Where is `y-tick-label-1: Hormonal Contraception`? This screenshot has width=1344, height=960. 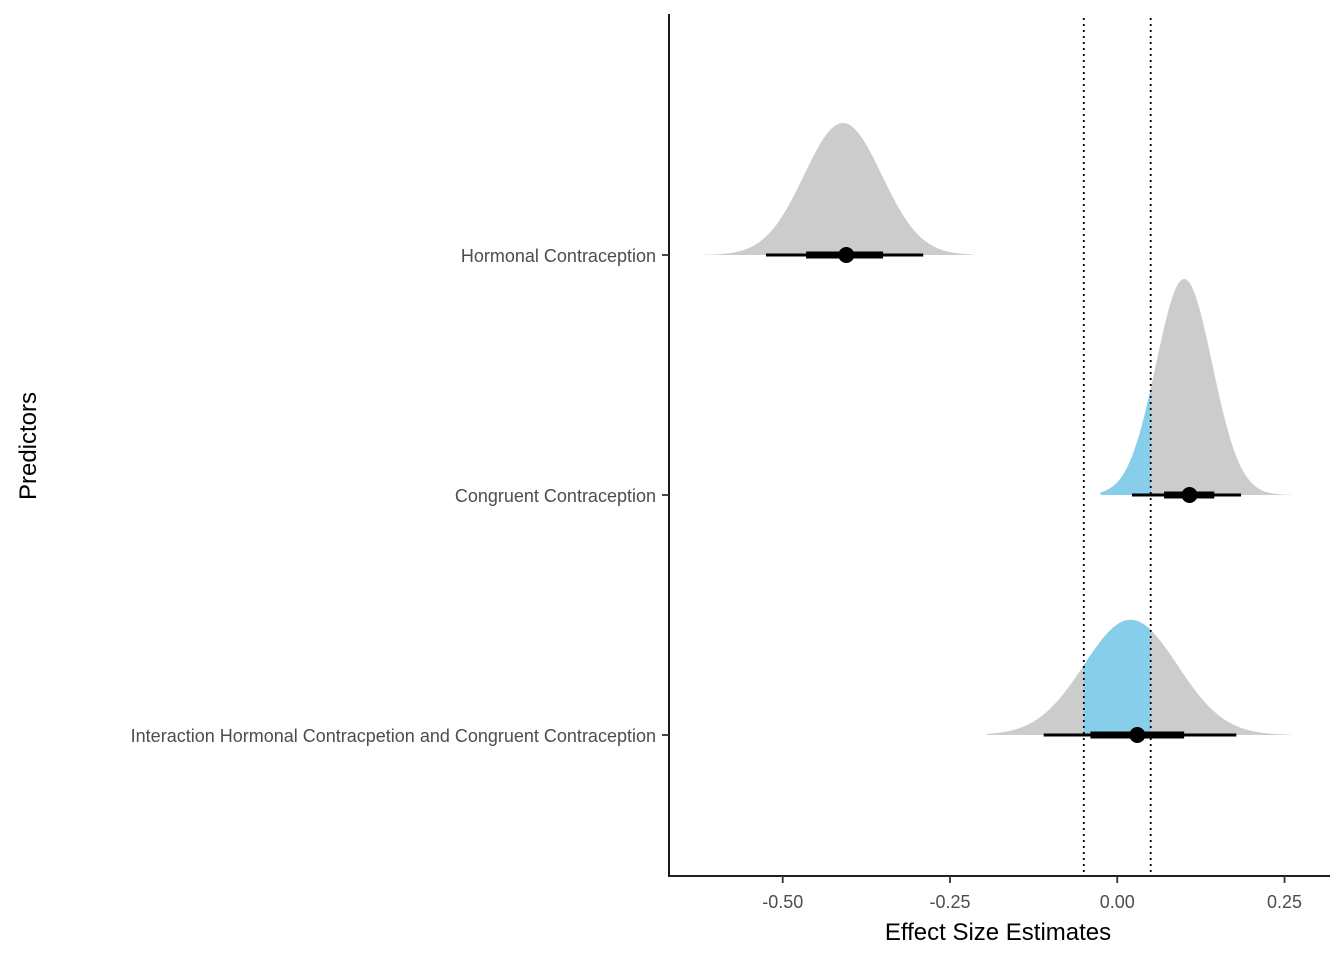 y-tick-label-1: Hormonal Contraception is located at coordinates (558, 256).